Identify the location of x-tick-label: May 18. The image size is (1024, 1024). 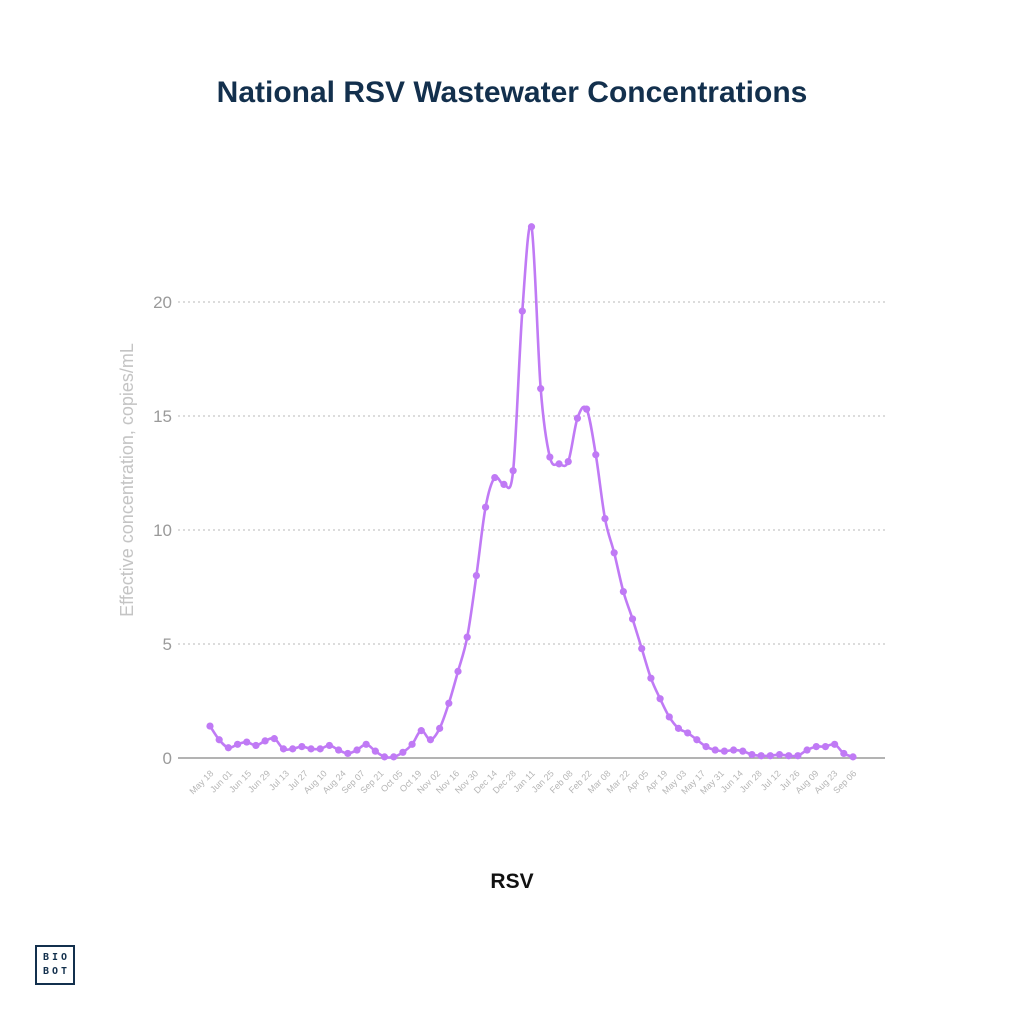
(201, 782).